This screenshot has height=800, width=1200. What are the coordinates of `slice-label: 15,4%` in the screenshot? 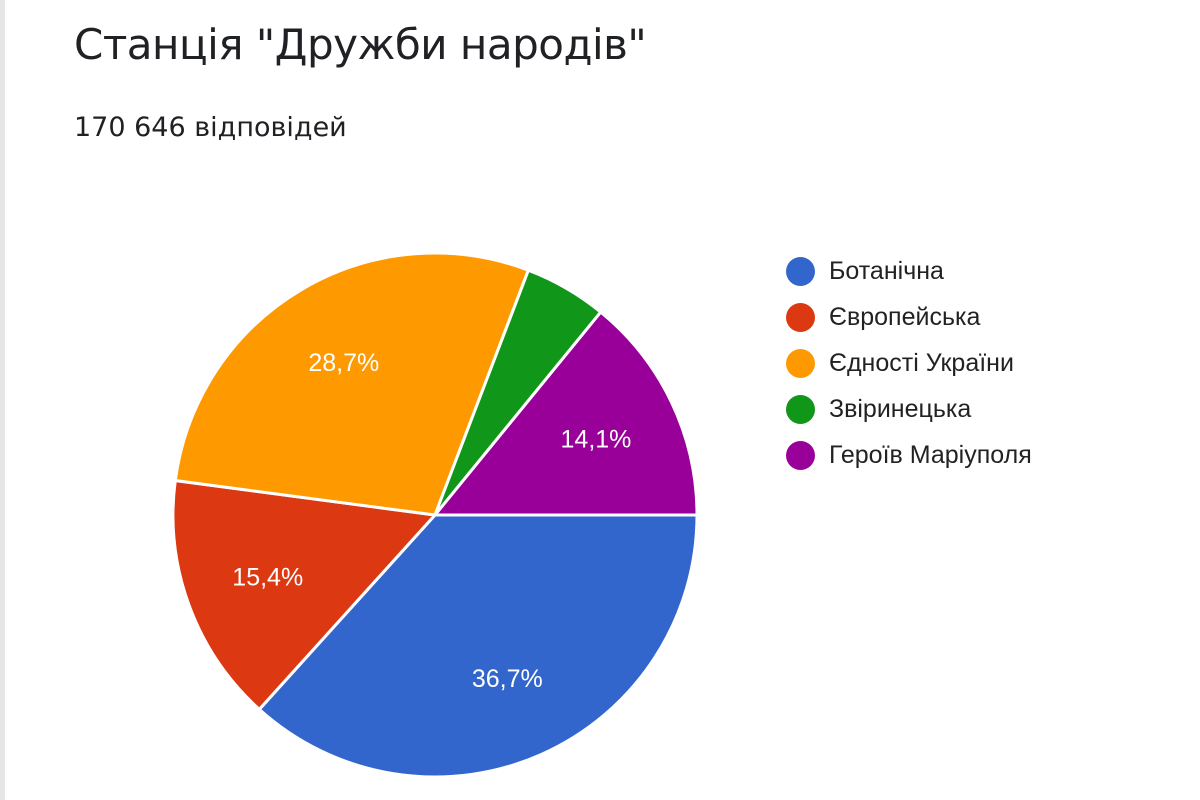 It's located at (267, 577).